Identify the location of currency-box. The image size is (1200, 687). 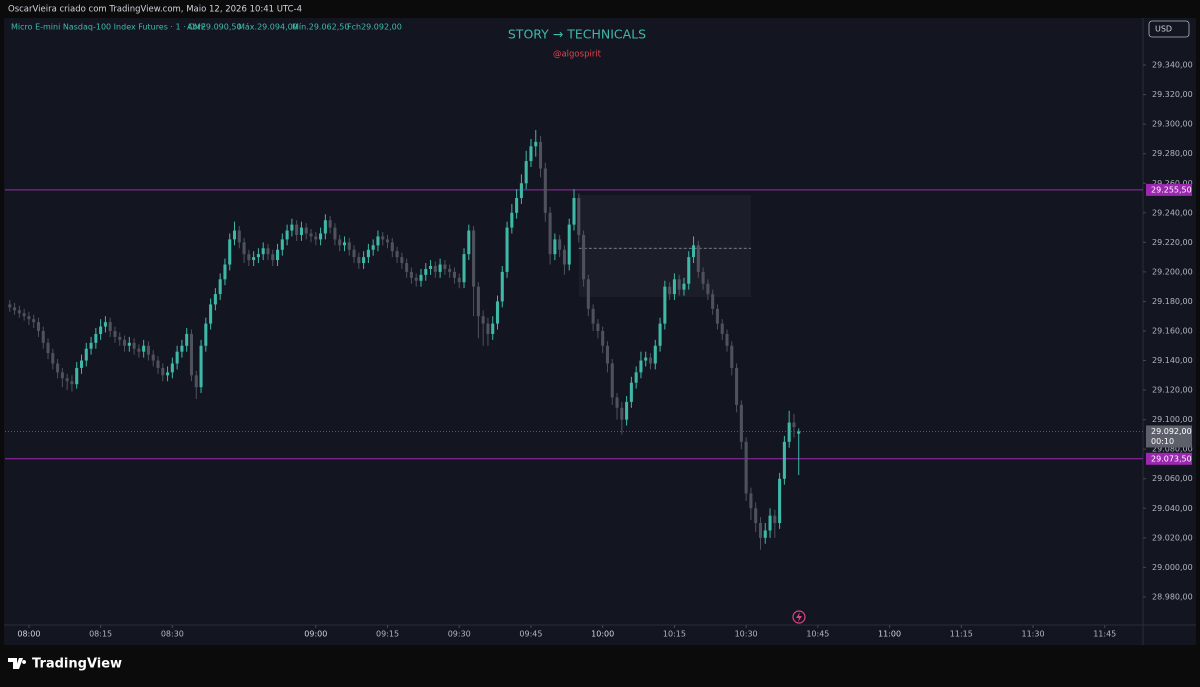
(1169, 29).